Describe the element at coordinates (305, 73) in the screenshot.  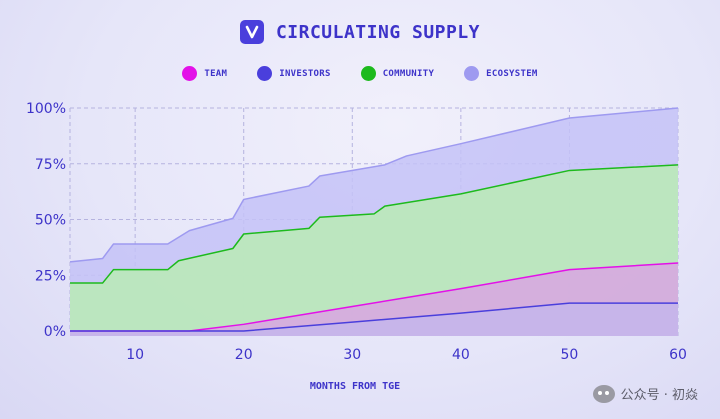
I see `legend-label-investors: INVESTORS` at that location.